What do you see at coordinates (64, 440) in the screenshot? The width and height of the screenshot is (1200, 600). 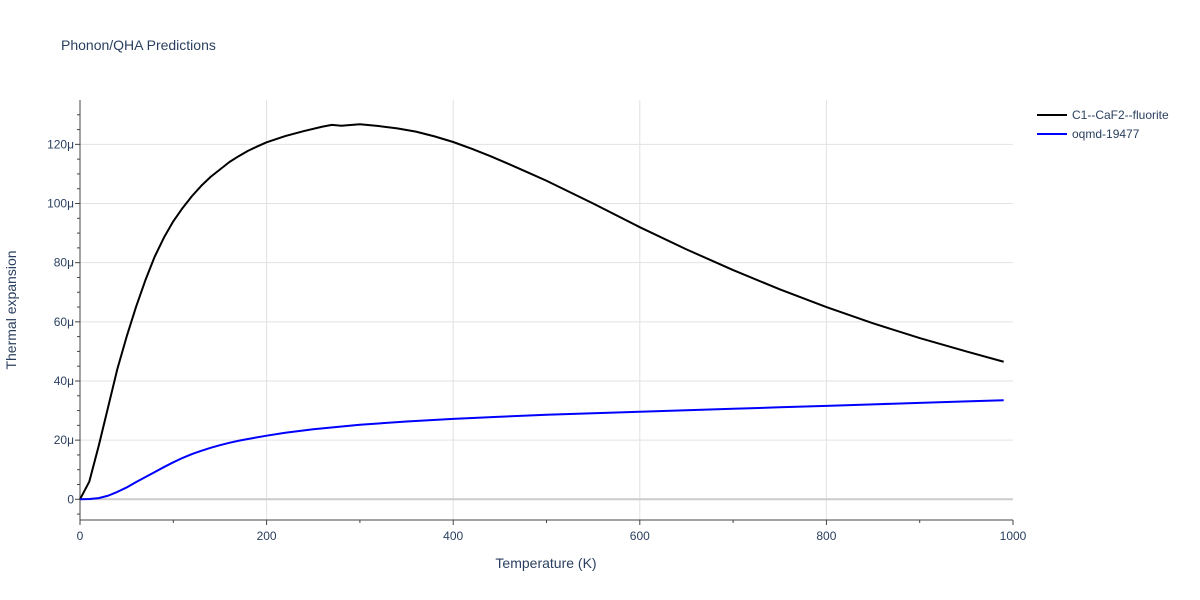 I see `y-tick-label: 20μ` at bounding box center [64, 440].